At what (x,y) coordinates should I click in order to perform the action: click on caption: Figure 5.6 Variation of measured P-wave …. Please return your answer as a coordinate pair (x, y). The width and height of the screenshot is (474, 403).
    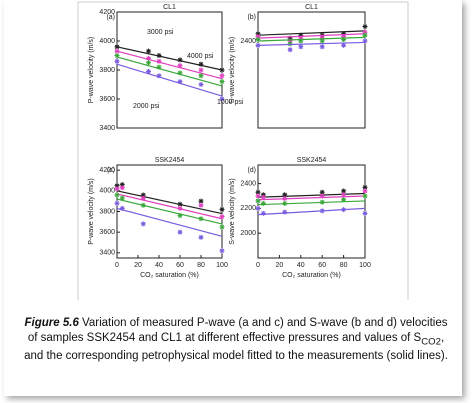
    Looking at the image, I should click on (236, 340).